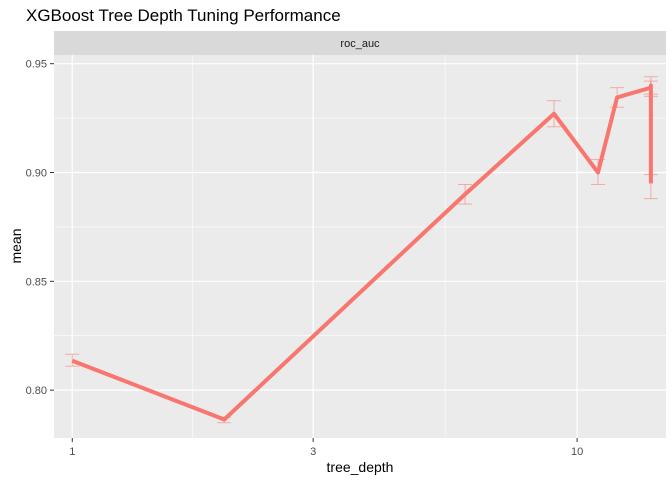  I want to click on facet-strip, so click(360, 43).